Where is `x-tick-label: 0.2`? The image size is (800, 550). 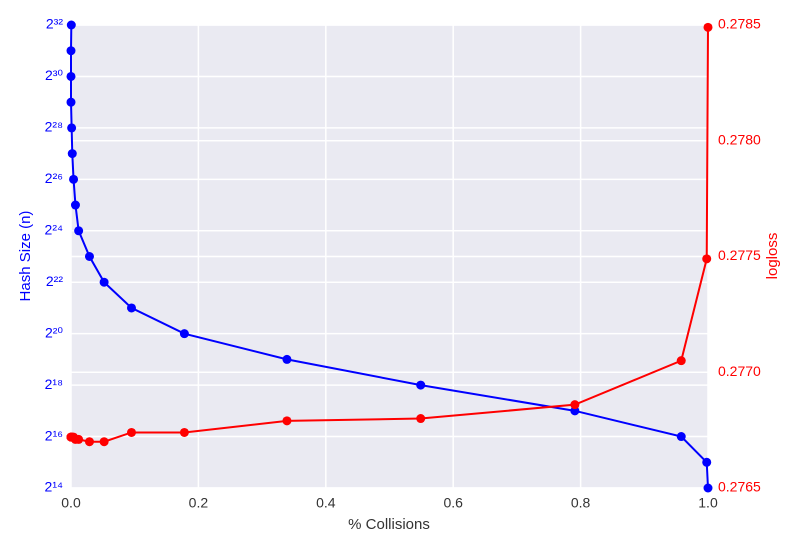 x-tick-label: 0.2 is located at coordinates (199, 503).